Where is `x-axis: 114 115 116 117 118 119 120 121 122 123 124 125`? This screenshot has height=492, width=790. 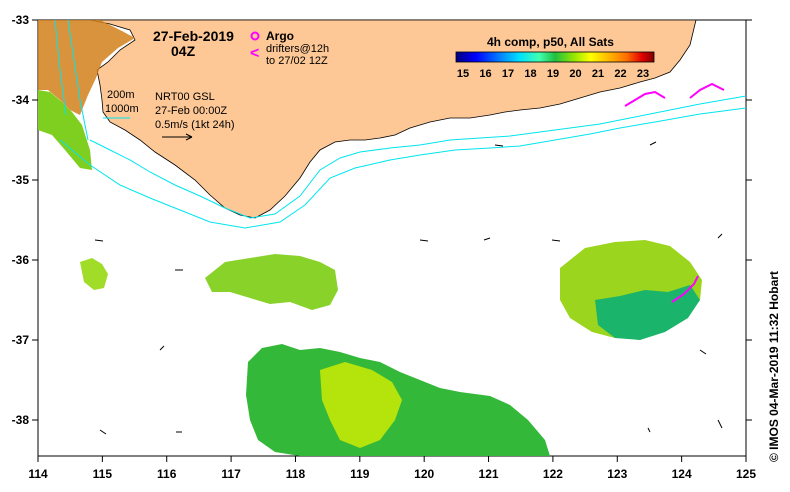 x-axis: 114 115 116 117 118 119 120 121 122 123 124 125 is located at coordinates (392, 468).